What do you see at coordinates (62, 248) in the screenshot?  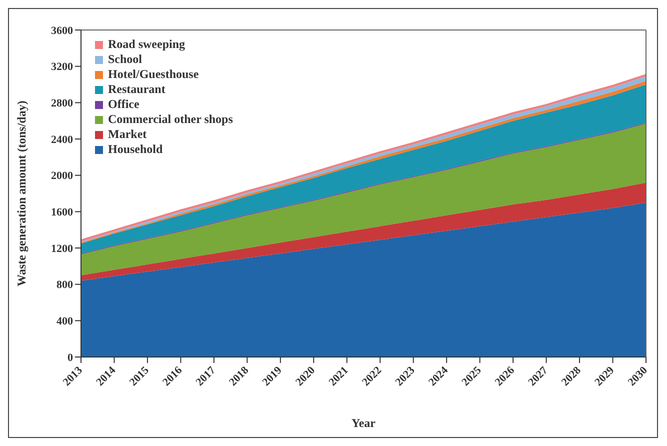 I see `y-tick-label: 1200` at bounding box center [62, 248].